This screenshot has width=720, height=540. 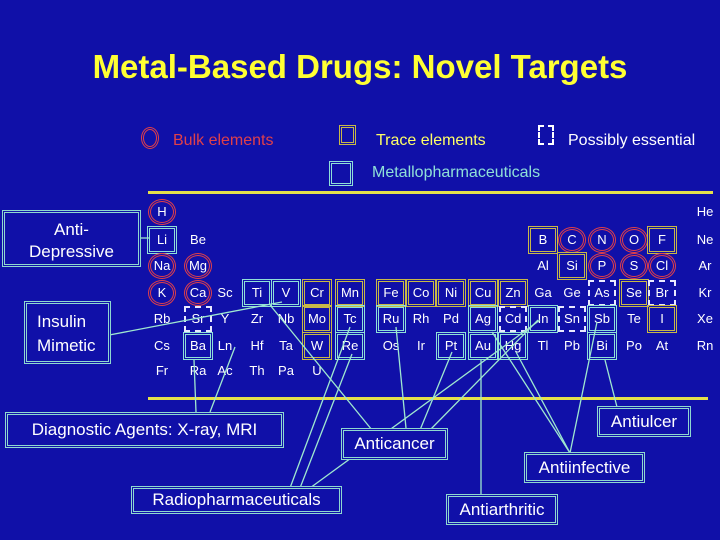 I want to click on element-kr: Kr, so click(x=705, y=292).